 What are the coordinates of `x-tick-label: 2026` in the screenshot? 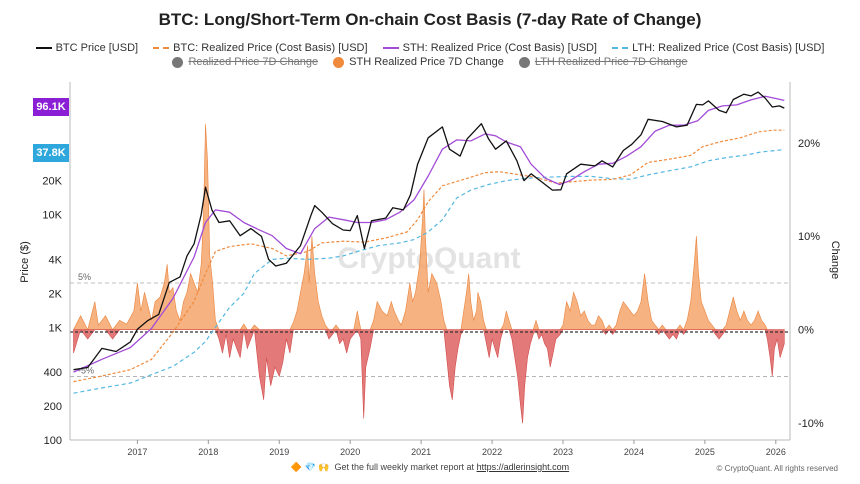 It's located at (776, 452).